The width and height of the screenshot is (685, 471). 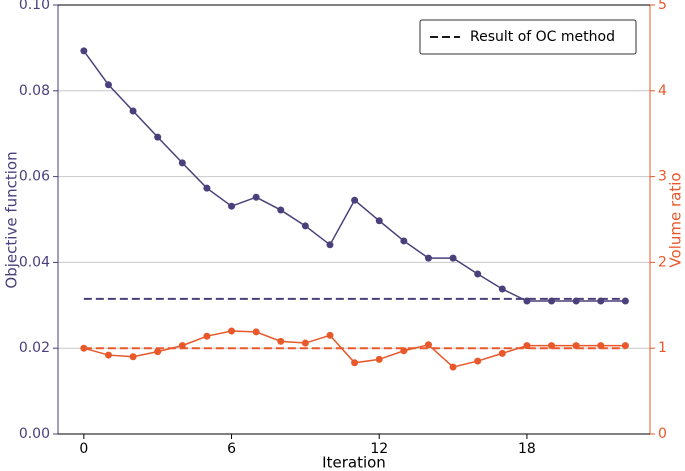 I want to click on x-axis-label: Iteration, so click(x=354, y=462).